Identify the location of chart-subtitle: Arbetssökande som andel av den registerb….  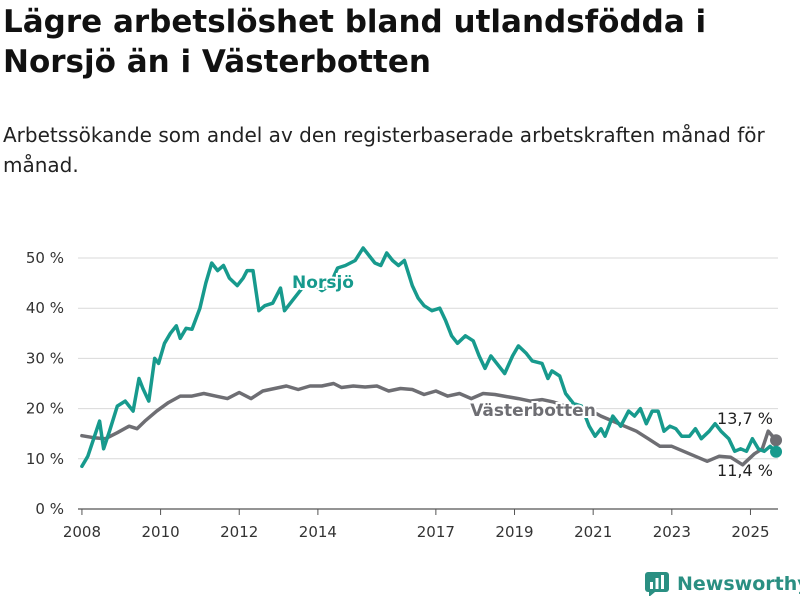
(384, 150).